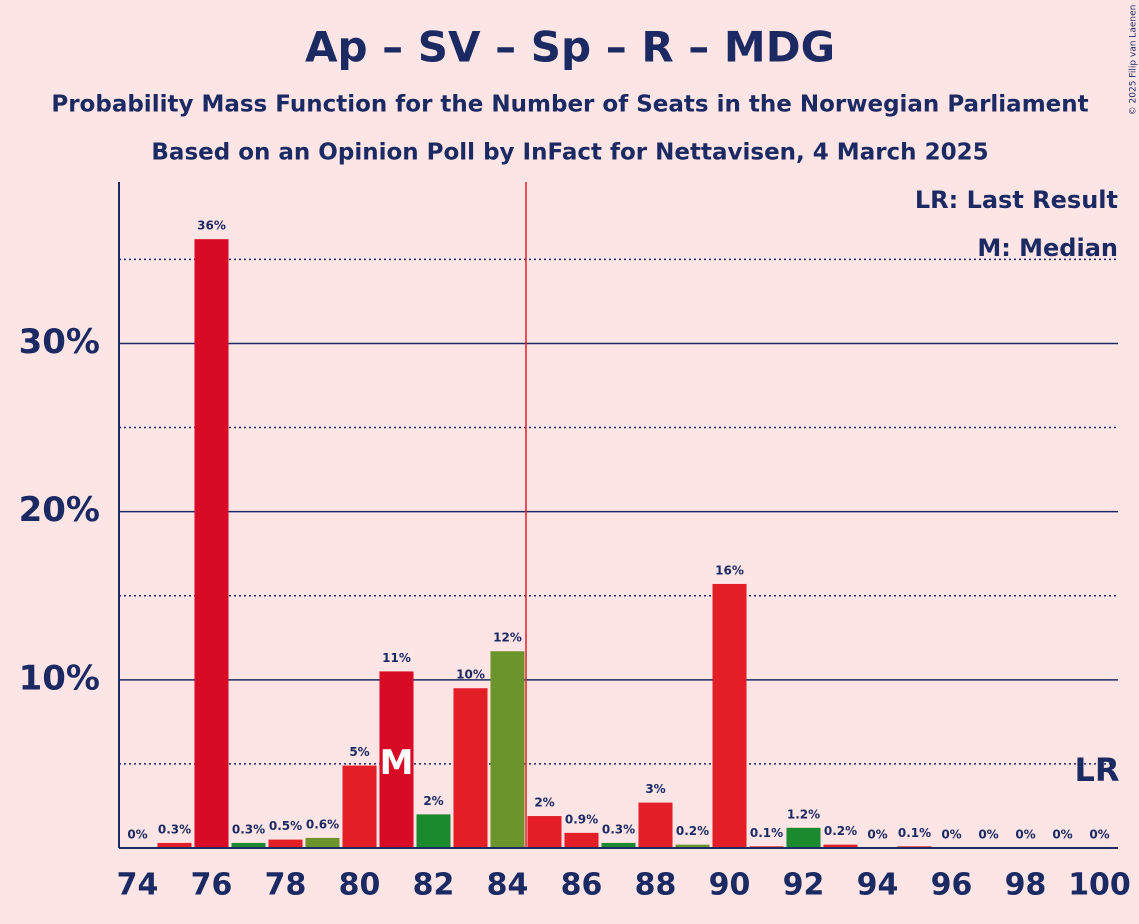  What do you see at coordinates (59, 342) in the screenshot?
I see `y-tick-label: 30%` at bounding box center [59, 342].